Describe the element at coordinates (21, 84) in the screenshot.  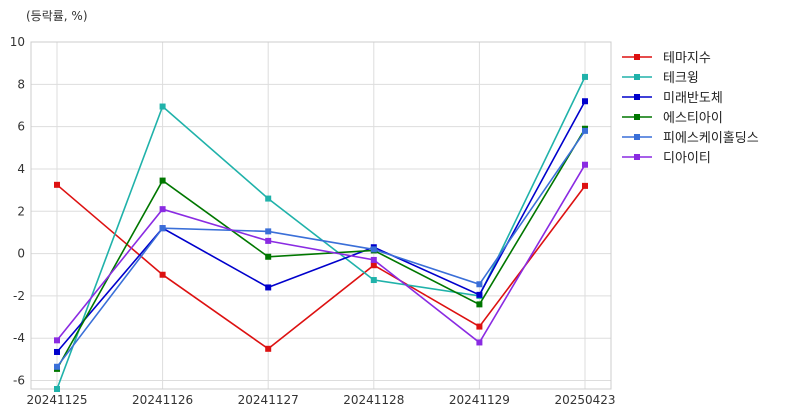
I see `y-tick-label: 8` at that location.